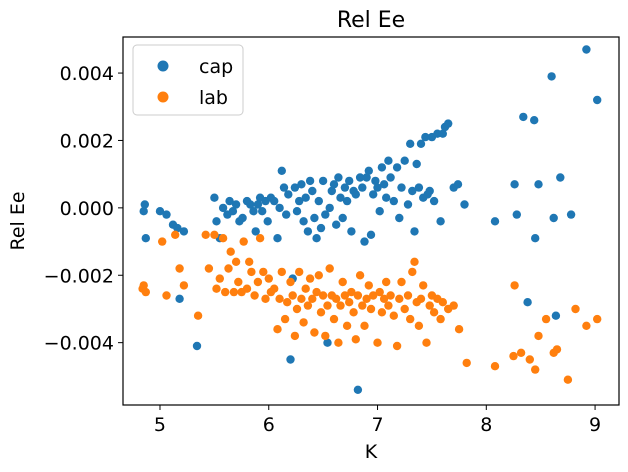 This screenshot has width=628, height=472. What do you see at coordinates (18, 220) in the screenshot?
I see `y-axis-label: Rel Ee` at bounding box center [18, 220].